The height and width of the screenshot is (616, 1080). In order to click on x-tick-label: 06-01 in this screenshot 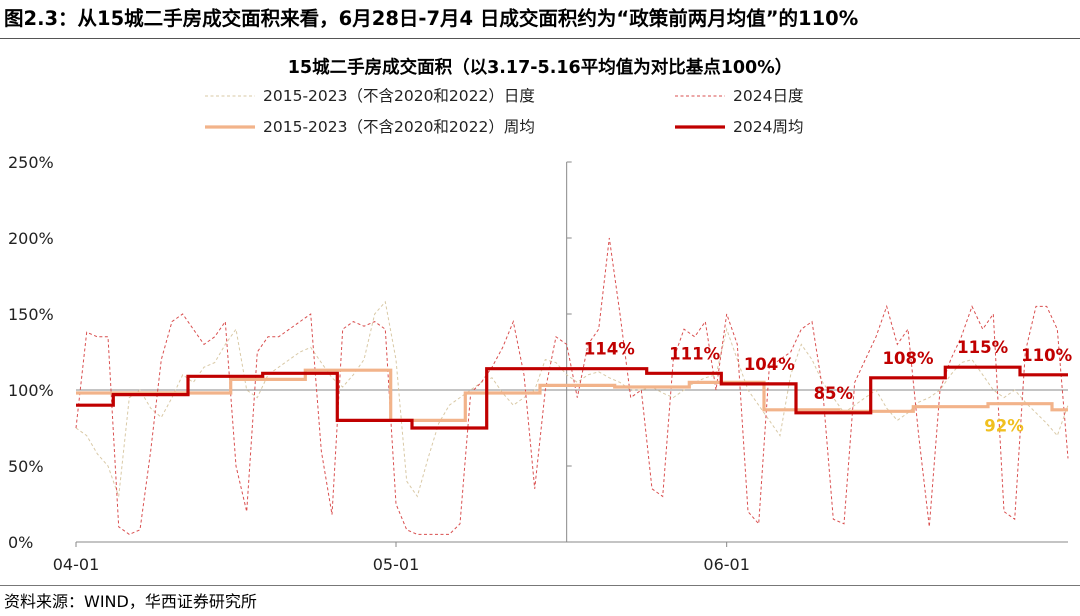, I will do `click(726, 564)`.